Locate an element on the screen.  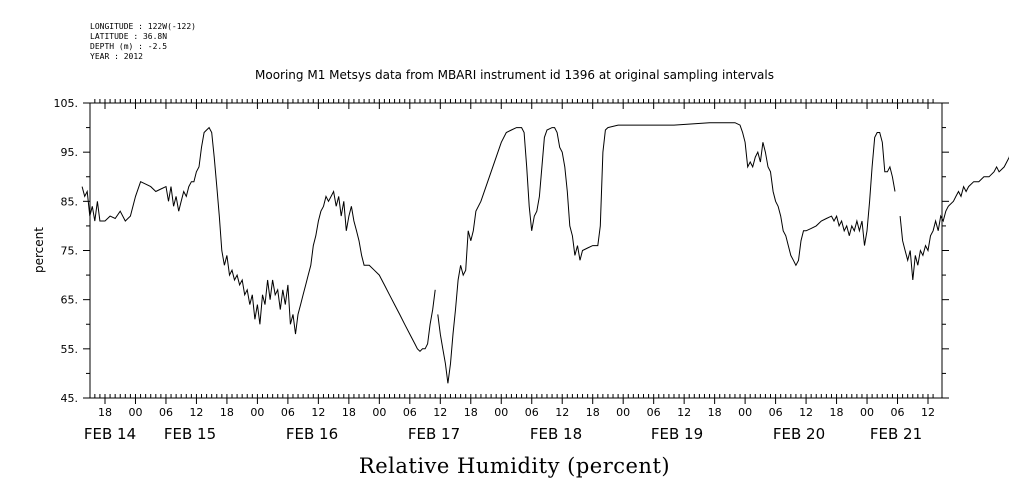
x-date-label: FEB 14 is located at coordinates (110, 434).